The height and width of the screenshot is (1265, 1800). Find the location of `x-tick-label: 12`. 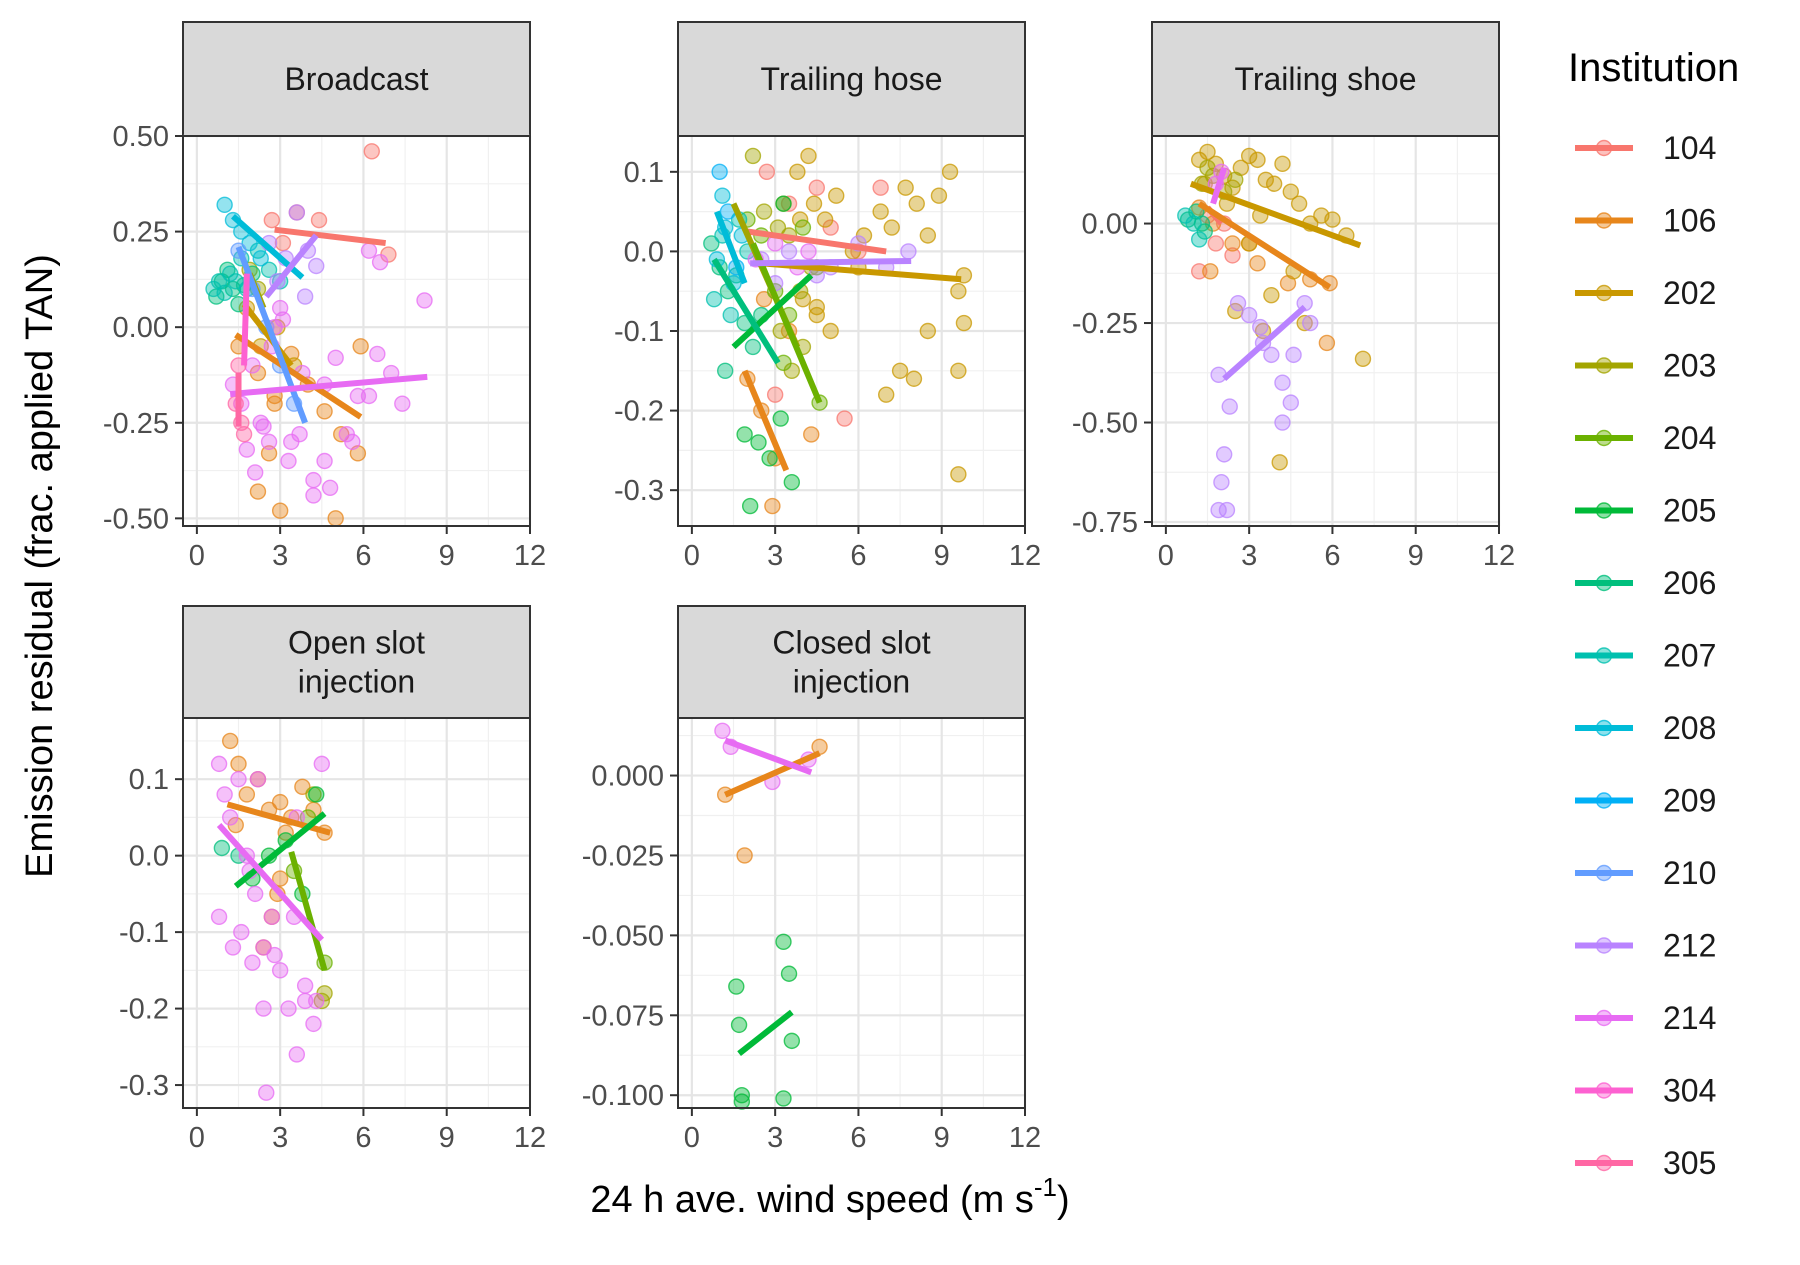

x-tick-label: 12 is located at coordinates (530, 556).